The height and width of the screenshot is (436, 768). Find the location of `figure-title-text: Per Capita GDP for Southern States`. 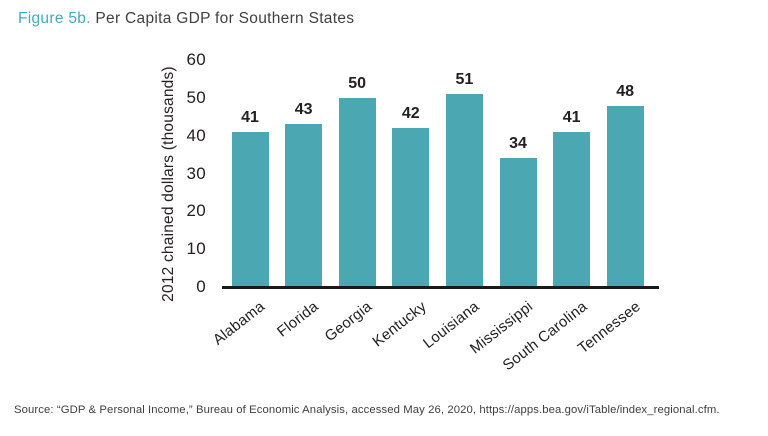

figure-title-text: Per Capita GDP for Southern States is located at coordinates (222, 18).